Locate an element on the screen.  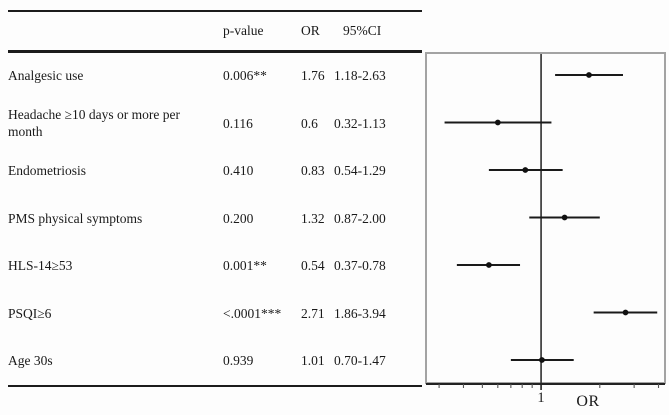
table-row: HLS-14≥53 0.001** 0.54 0.37-0.78 is located at coordinates (211, 266).